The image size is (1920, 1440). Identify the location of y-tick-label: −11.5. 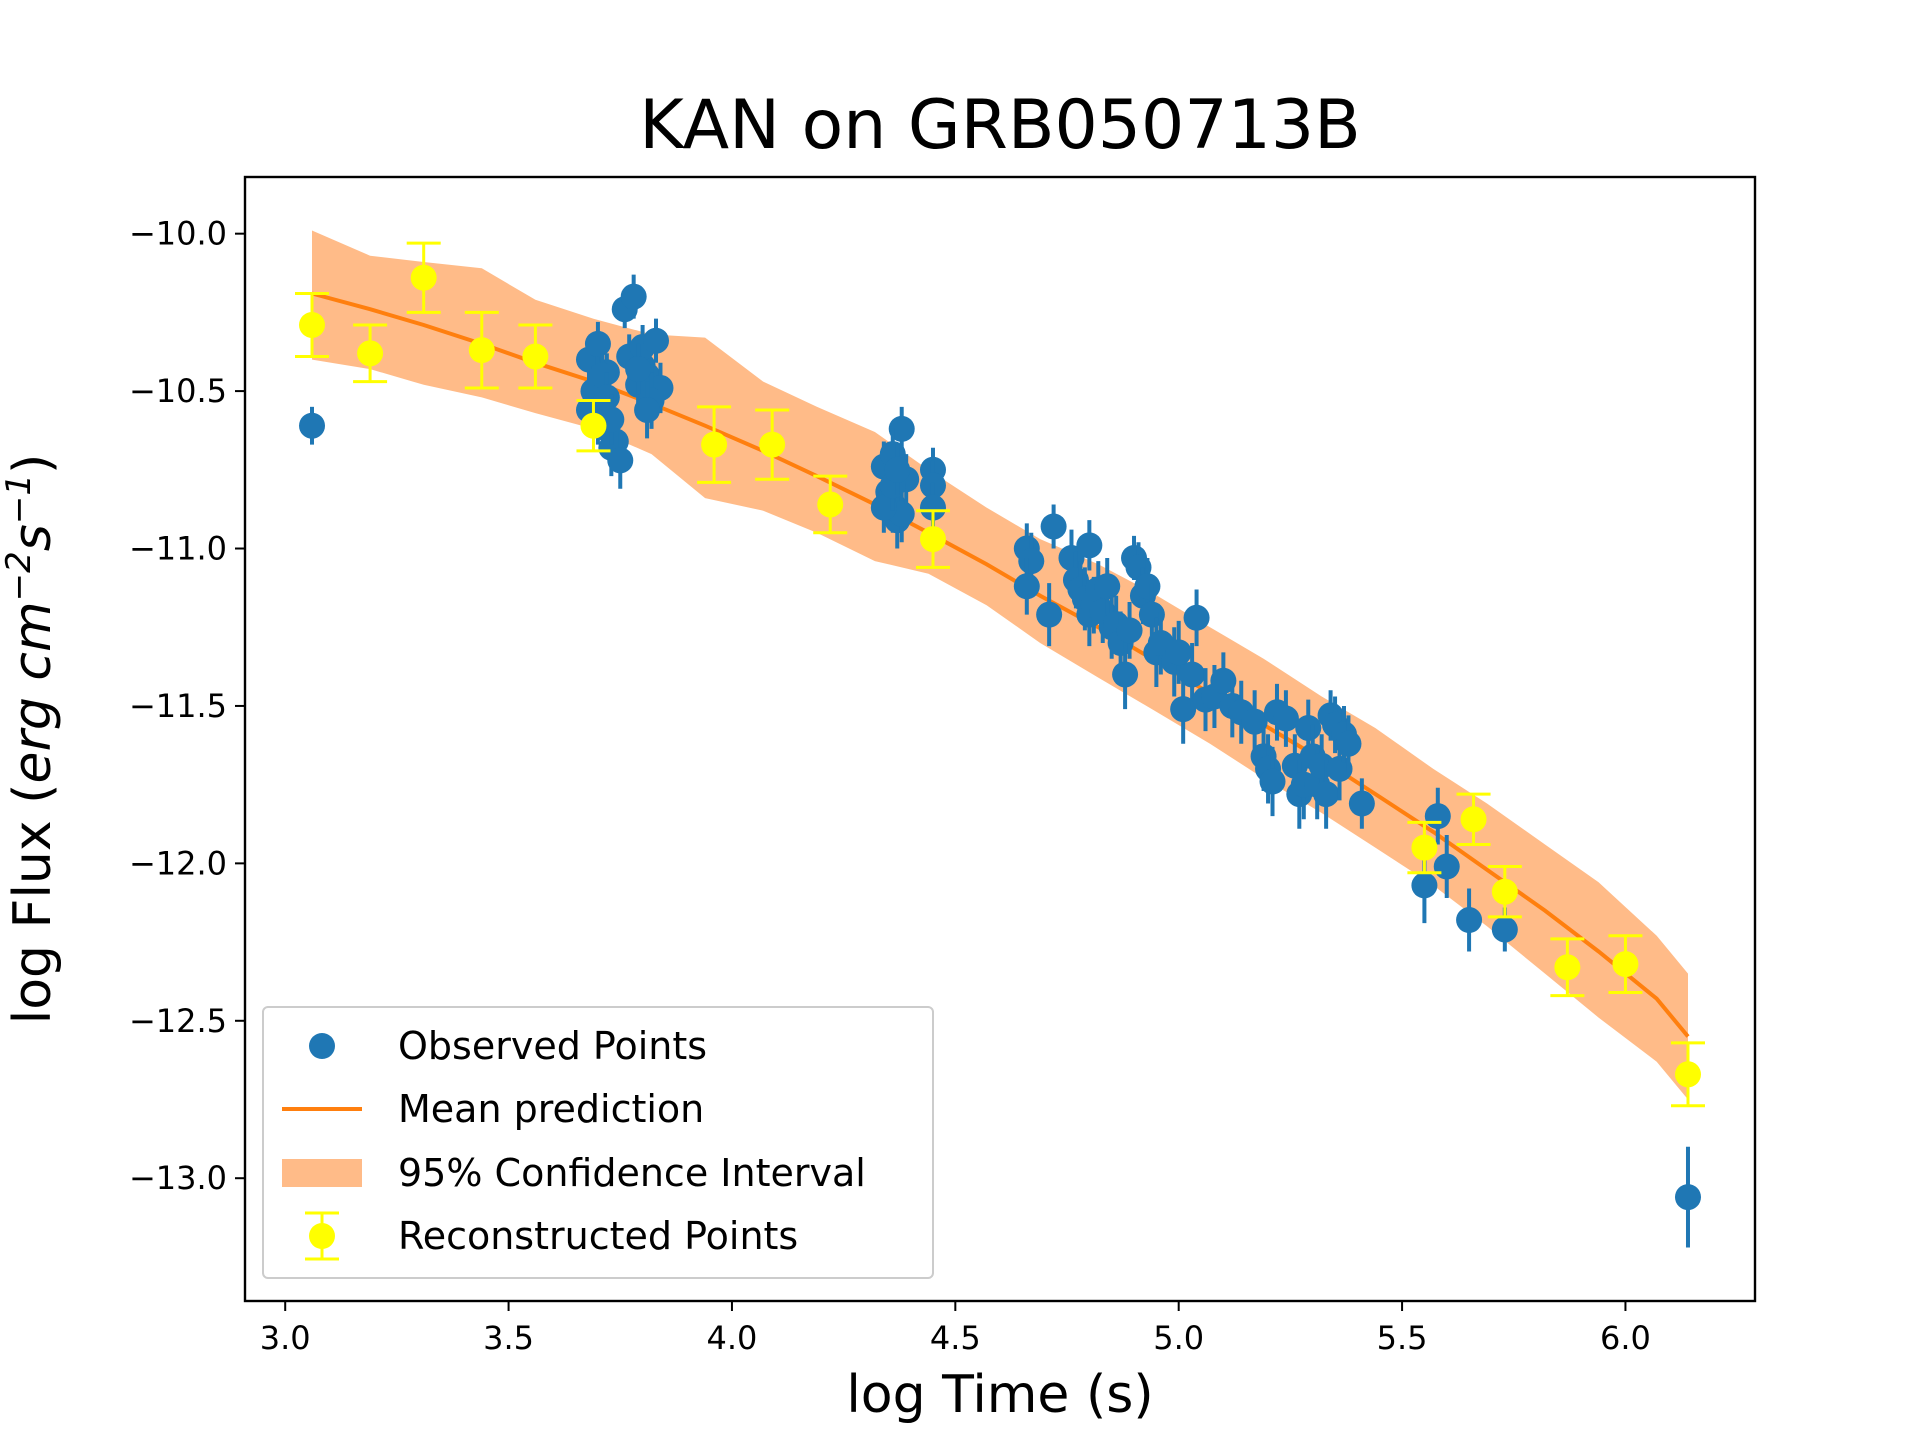
(178, 706).